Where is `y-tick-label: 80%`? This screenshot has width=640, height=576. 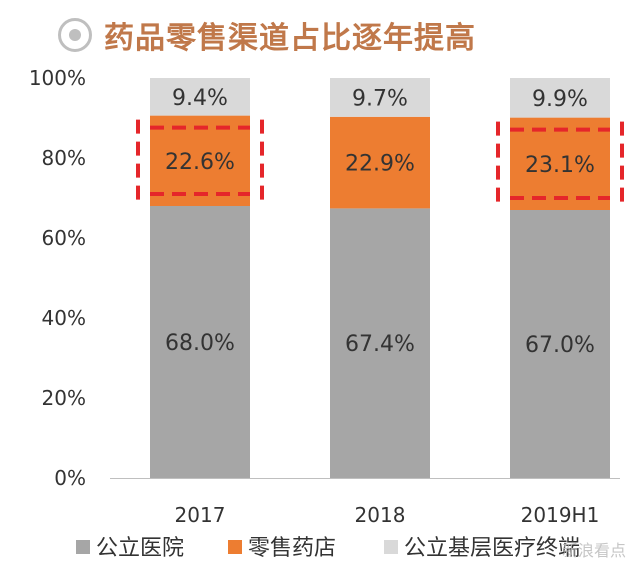 y-tick-label: 80% is located at coordinates (64, 158).